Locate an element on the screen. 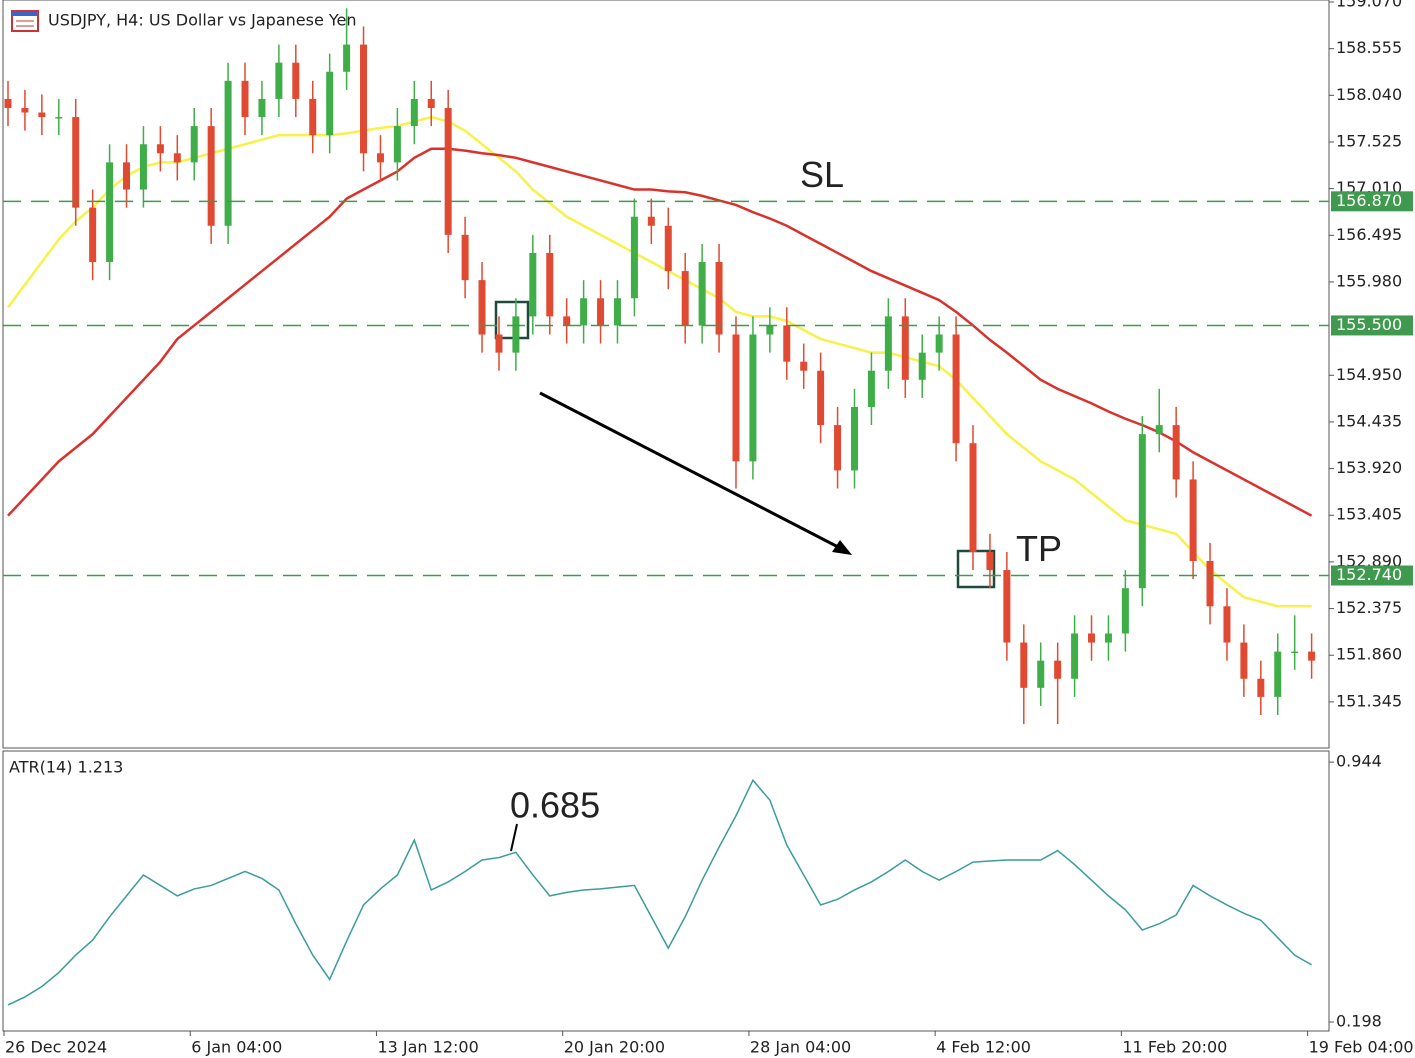 This screenshot has height=1058, width=1415. x-tick-label: 28 Jan 04:00 is located at coordinates (800, 1047).